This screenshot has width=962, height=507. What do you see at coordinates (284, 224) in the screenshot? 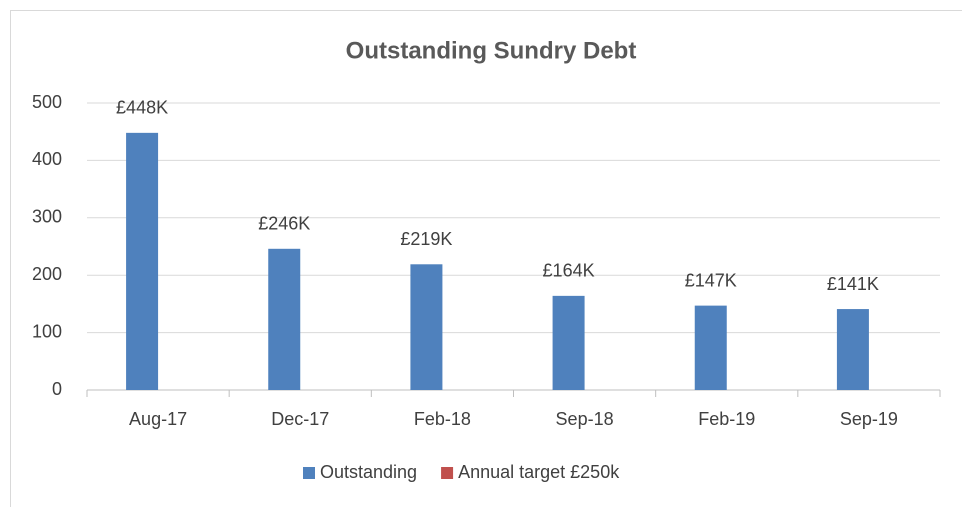
I see `data-label: £246K` at bounding box center [284, 224].